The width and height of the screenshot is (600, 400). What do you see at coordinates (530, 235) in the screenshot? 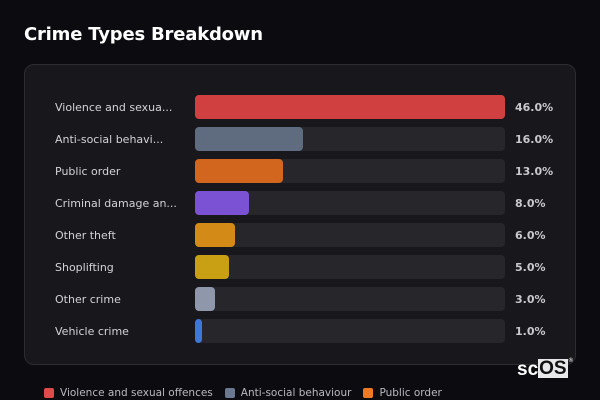
I see `bar-value: 6.0%` at bounding box center [530, 235].